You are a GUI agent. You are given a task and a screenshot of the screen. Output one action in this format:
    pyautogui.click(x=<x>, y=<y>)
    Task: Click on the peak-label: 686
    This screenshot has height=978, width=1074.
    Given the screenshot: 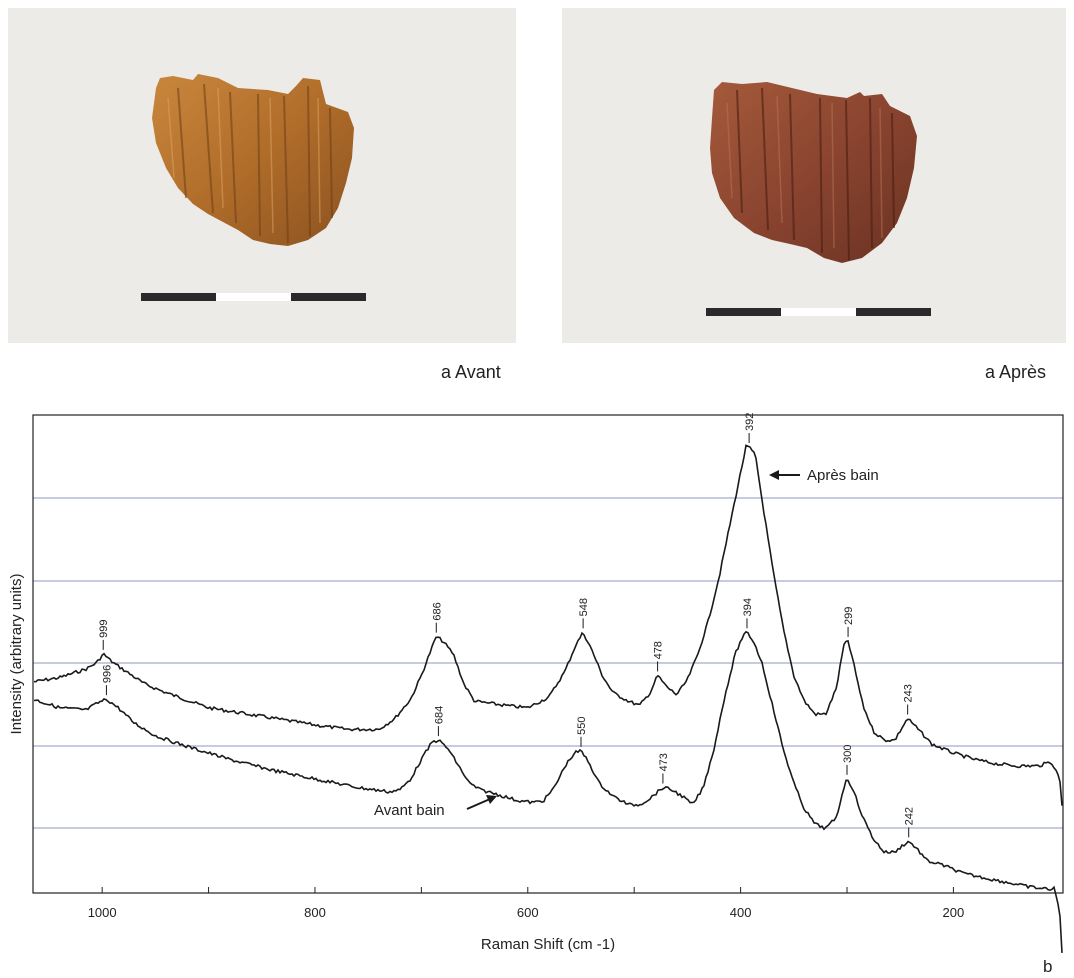 What is the action you would take?
    pyautogui.click(x=437, y=611)
    